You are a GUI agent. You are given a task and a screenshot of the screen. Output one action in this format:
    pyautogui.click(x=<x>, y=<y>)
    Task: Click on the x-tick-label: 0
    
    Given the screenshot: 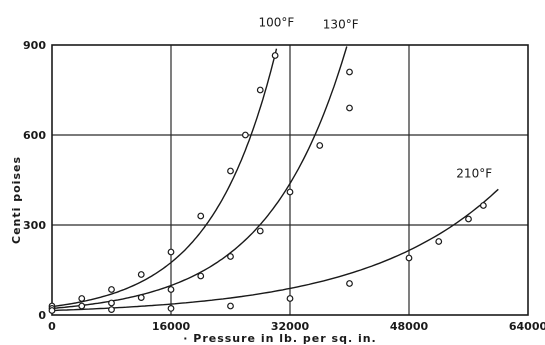 What is the action you would take?
    pyautogui.click(x=52, y=326)
    